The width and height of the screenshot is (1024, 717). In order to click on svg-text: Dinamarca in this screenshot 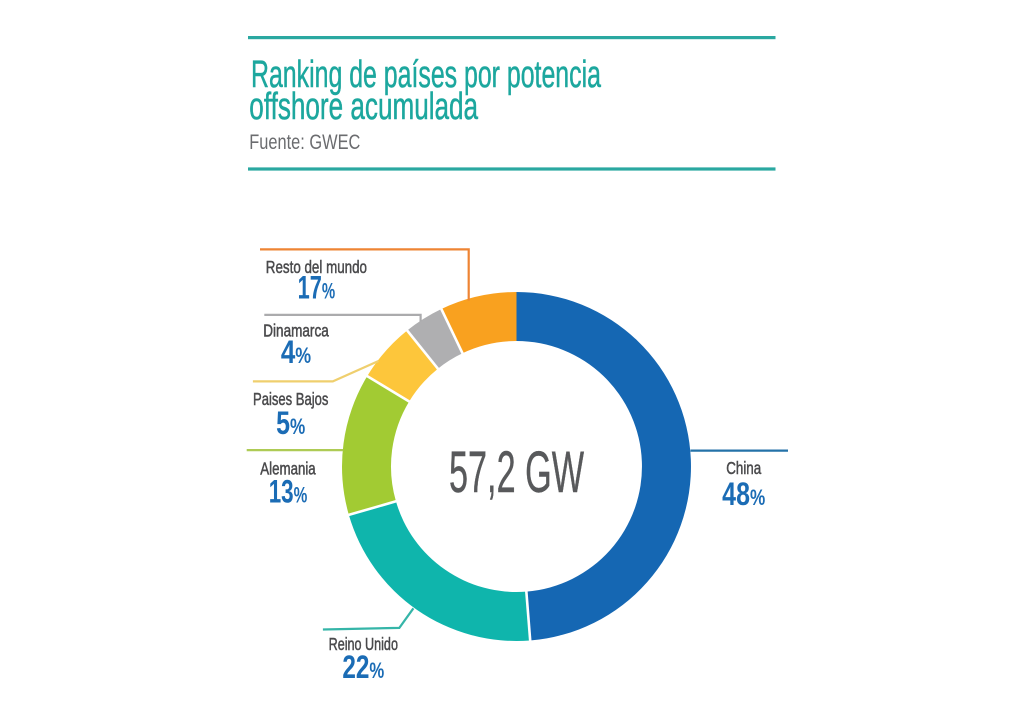, I will do `click(296, 331)`.